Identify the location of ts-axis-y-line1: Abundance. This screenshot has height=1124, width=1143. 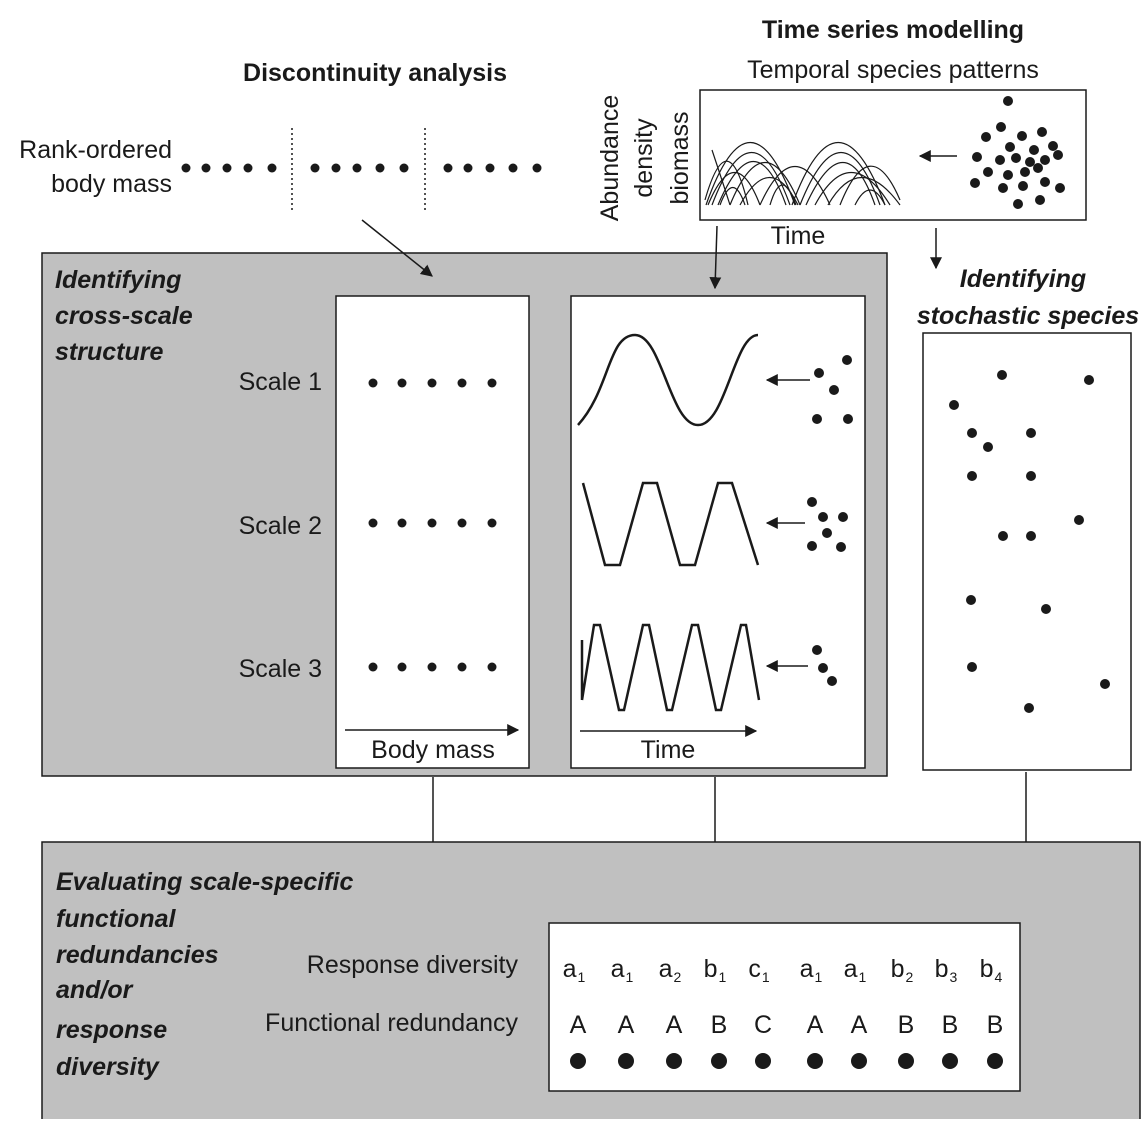
(610, 158).